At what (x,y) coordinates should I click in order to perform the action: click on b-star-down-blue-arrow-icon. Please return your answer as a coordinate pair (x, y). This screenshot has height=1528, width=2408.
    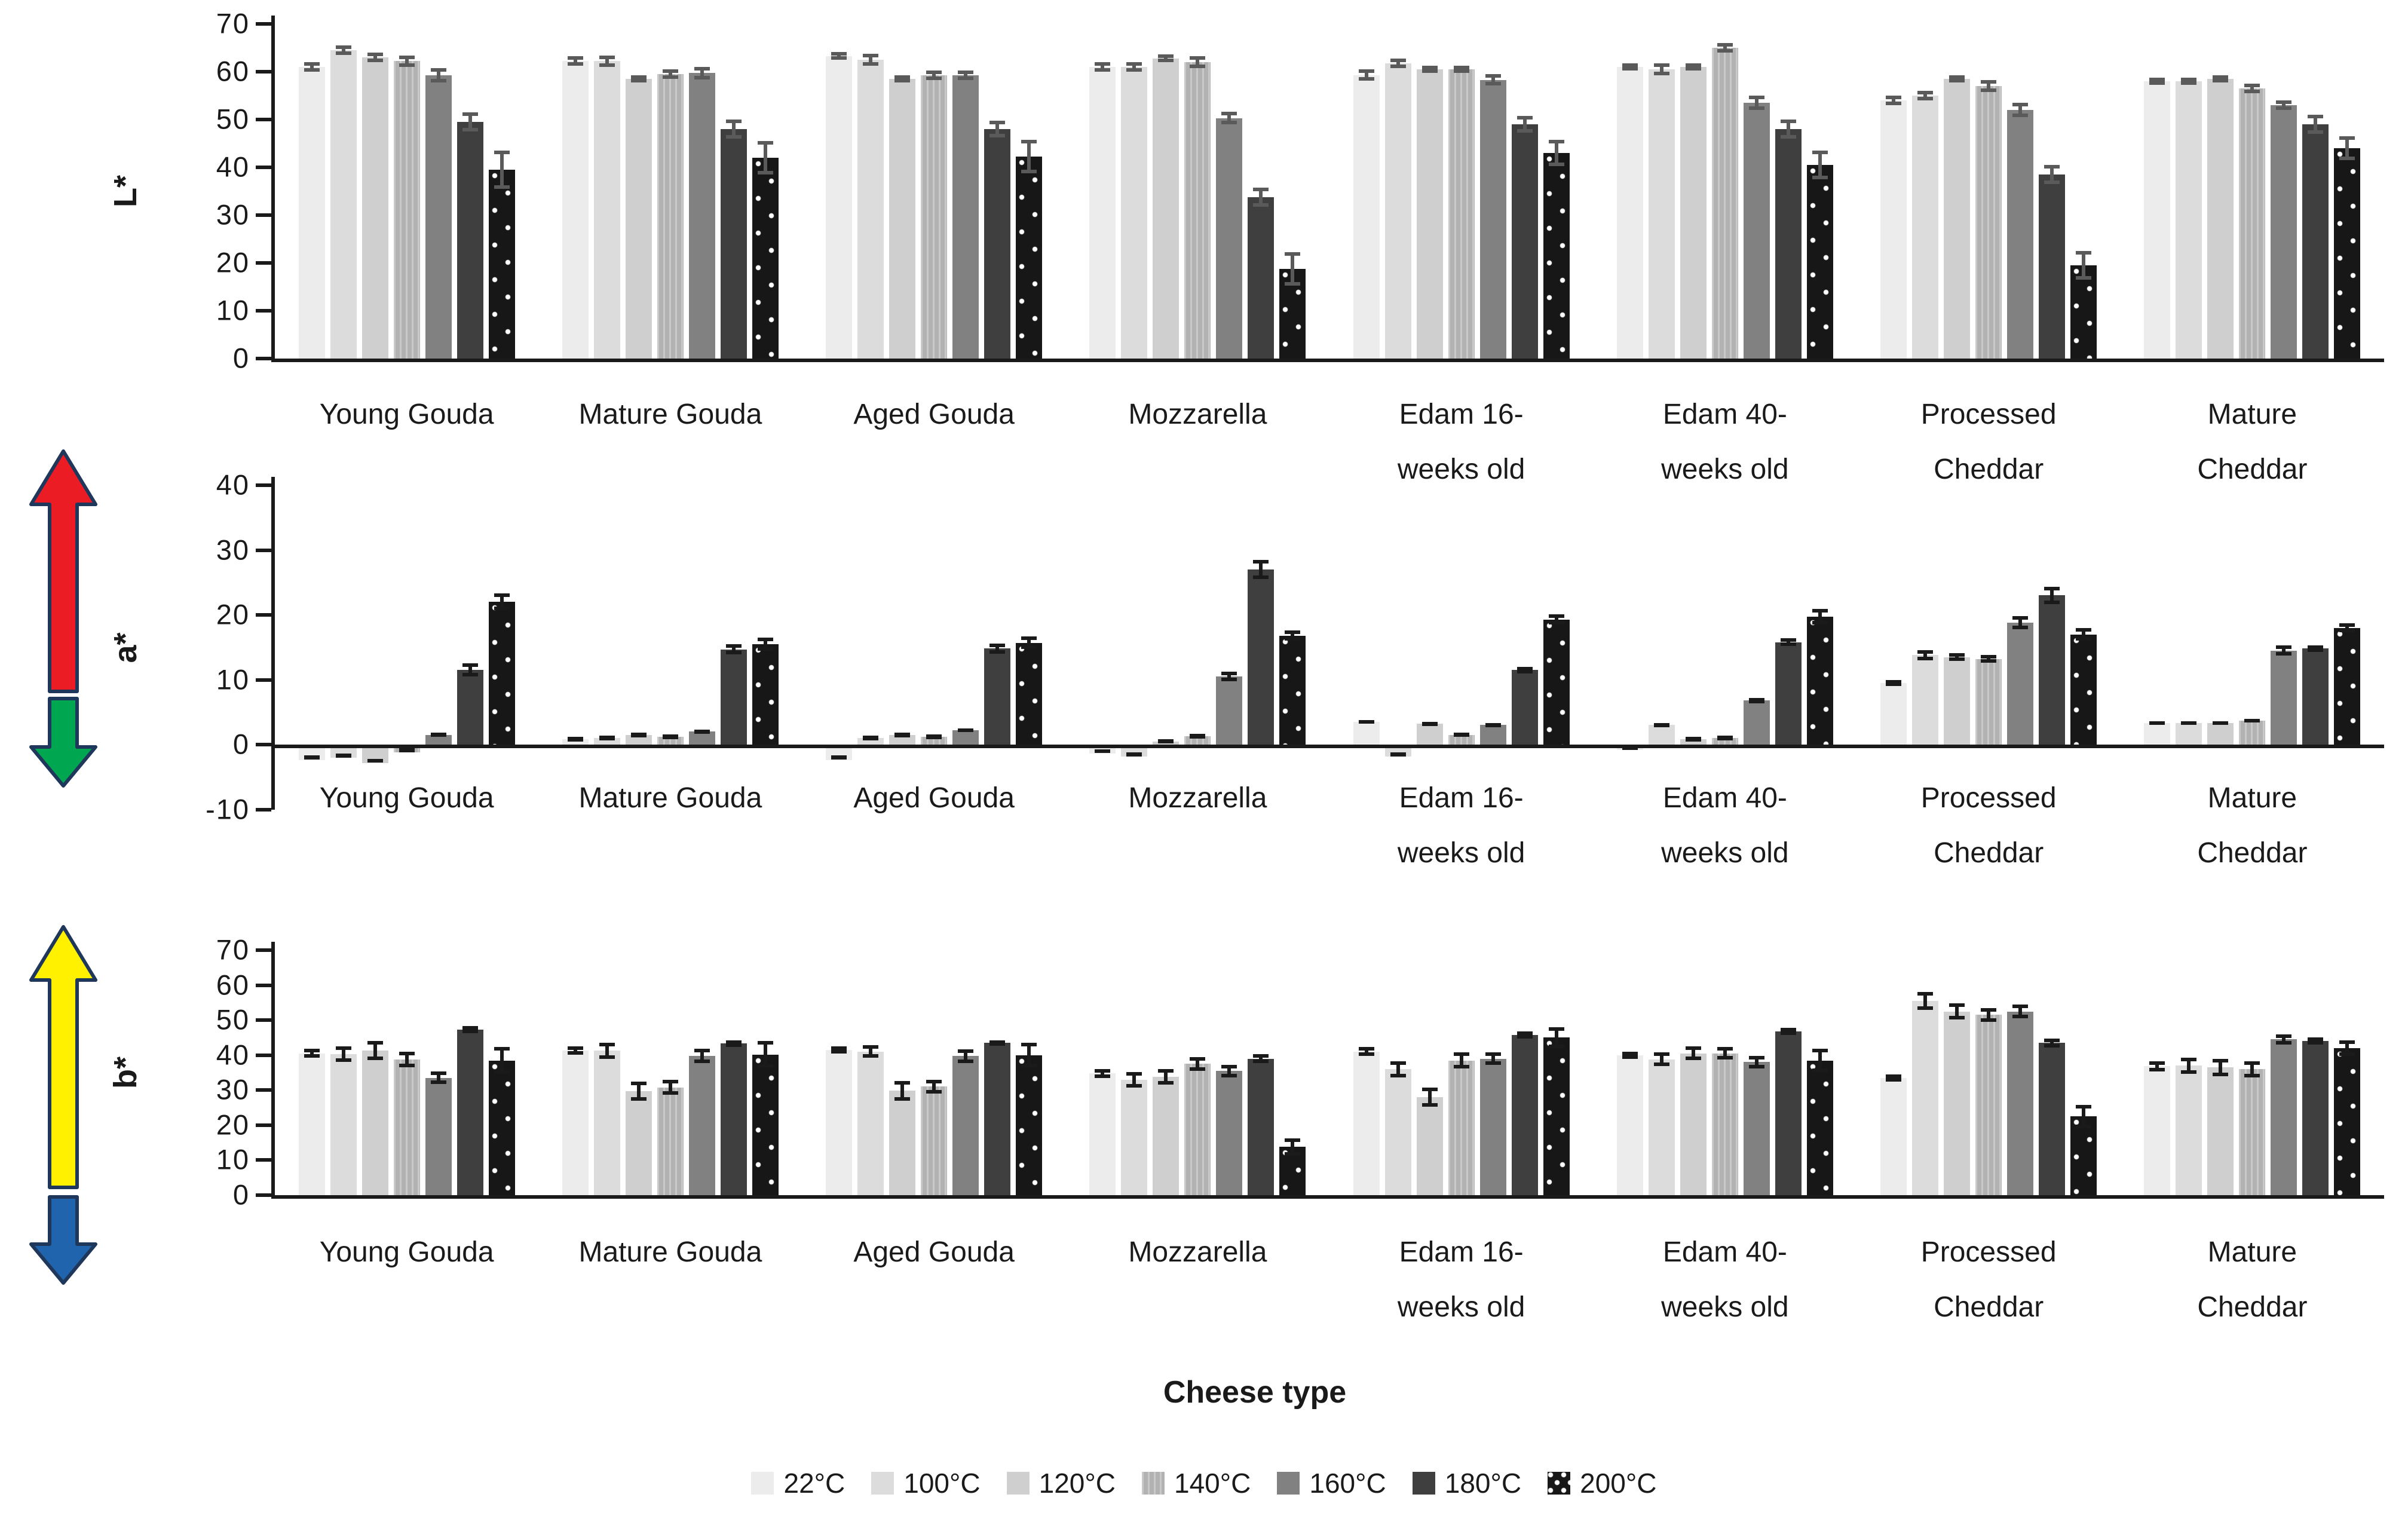
    Looking at the image, I should click on (63, 1240).